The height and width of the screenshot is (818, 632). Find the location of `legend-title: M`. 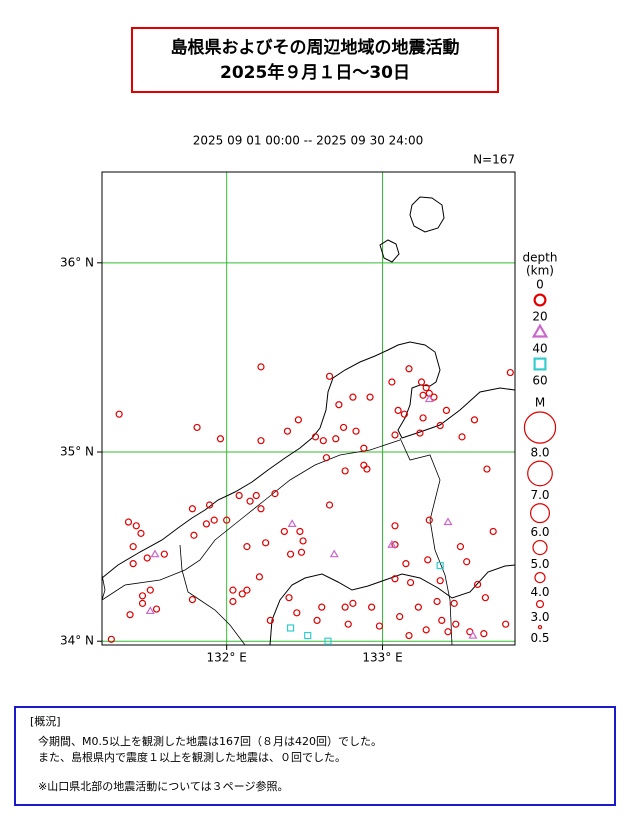

legend-title: M is located at coordinates (540, 403).